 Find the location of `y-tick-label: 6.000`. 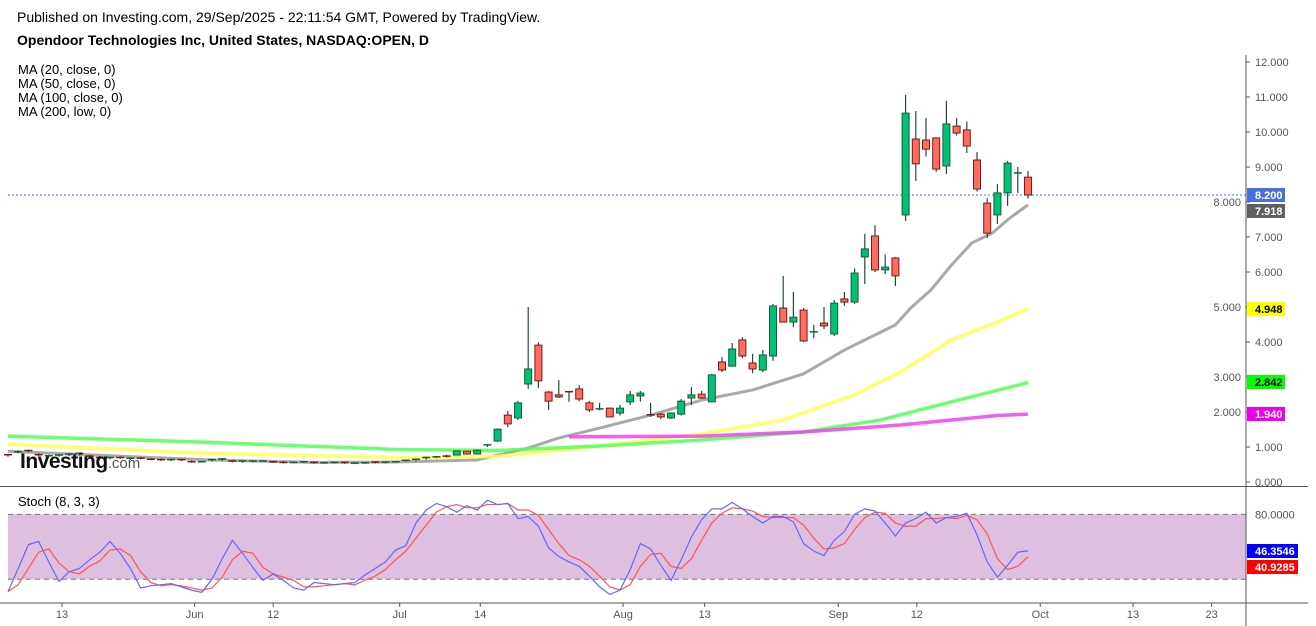

y-tick-label: 6.000 is located at coordinates (1269, 273).